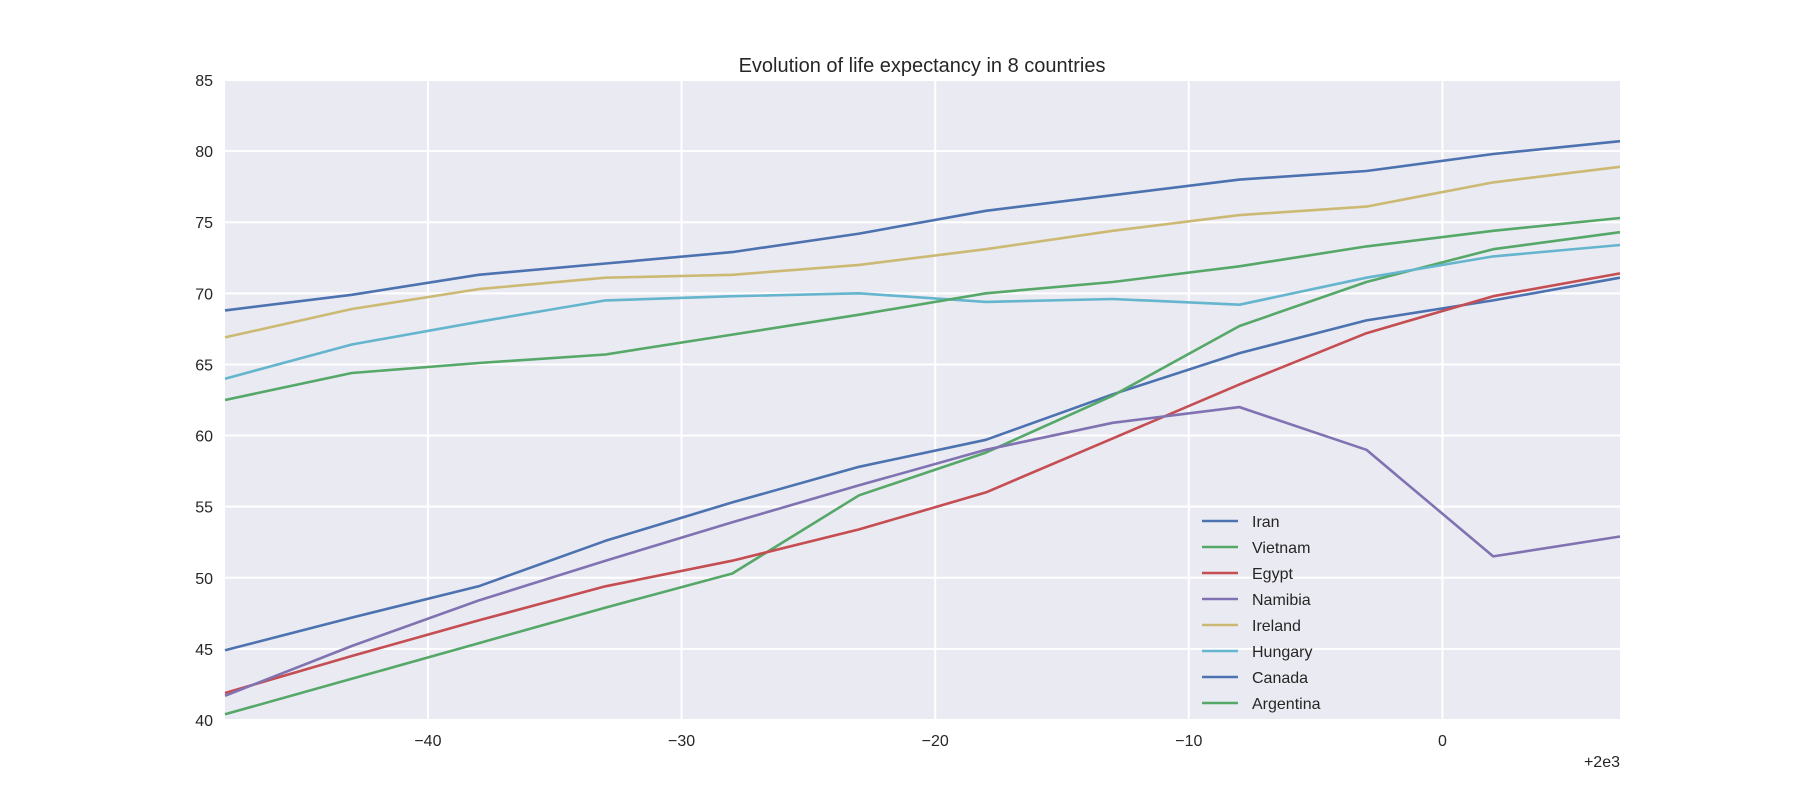 This screenshot has height=800, width=1800. What do you see at coordinates (204, 401) in the screenshot?
I see `y-axis-ticks: 40 45 50 55 60 65 70 75 80 85` at bounding box center [204, 401].